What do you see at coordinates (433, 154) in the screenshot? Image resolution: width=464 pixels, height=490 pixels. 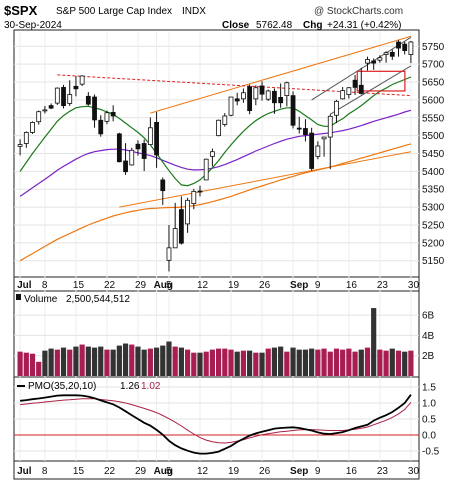 I see `price-tick-label: 5450` at bounding box center [433, 154].